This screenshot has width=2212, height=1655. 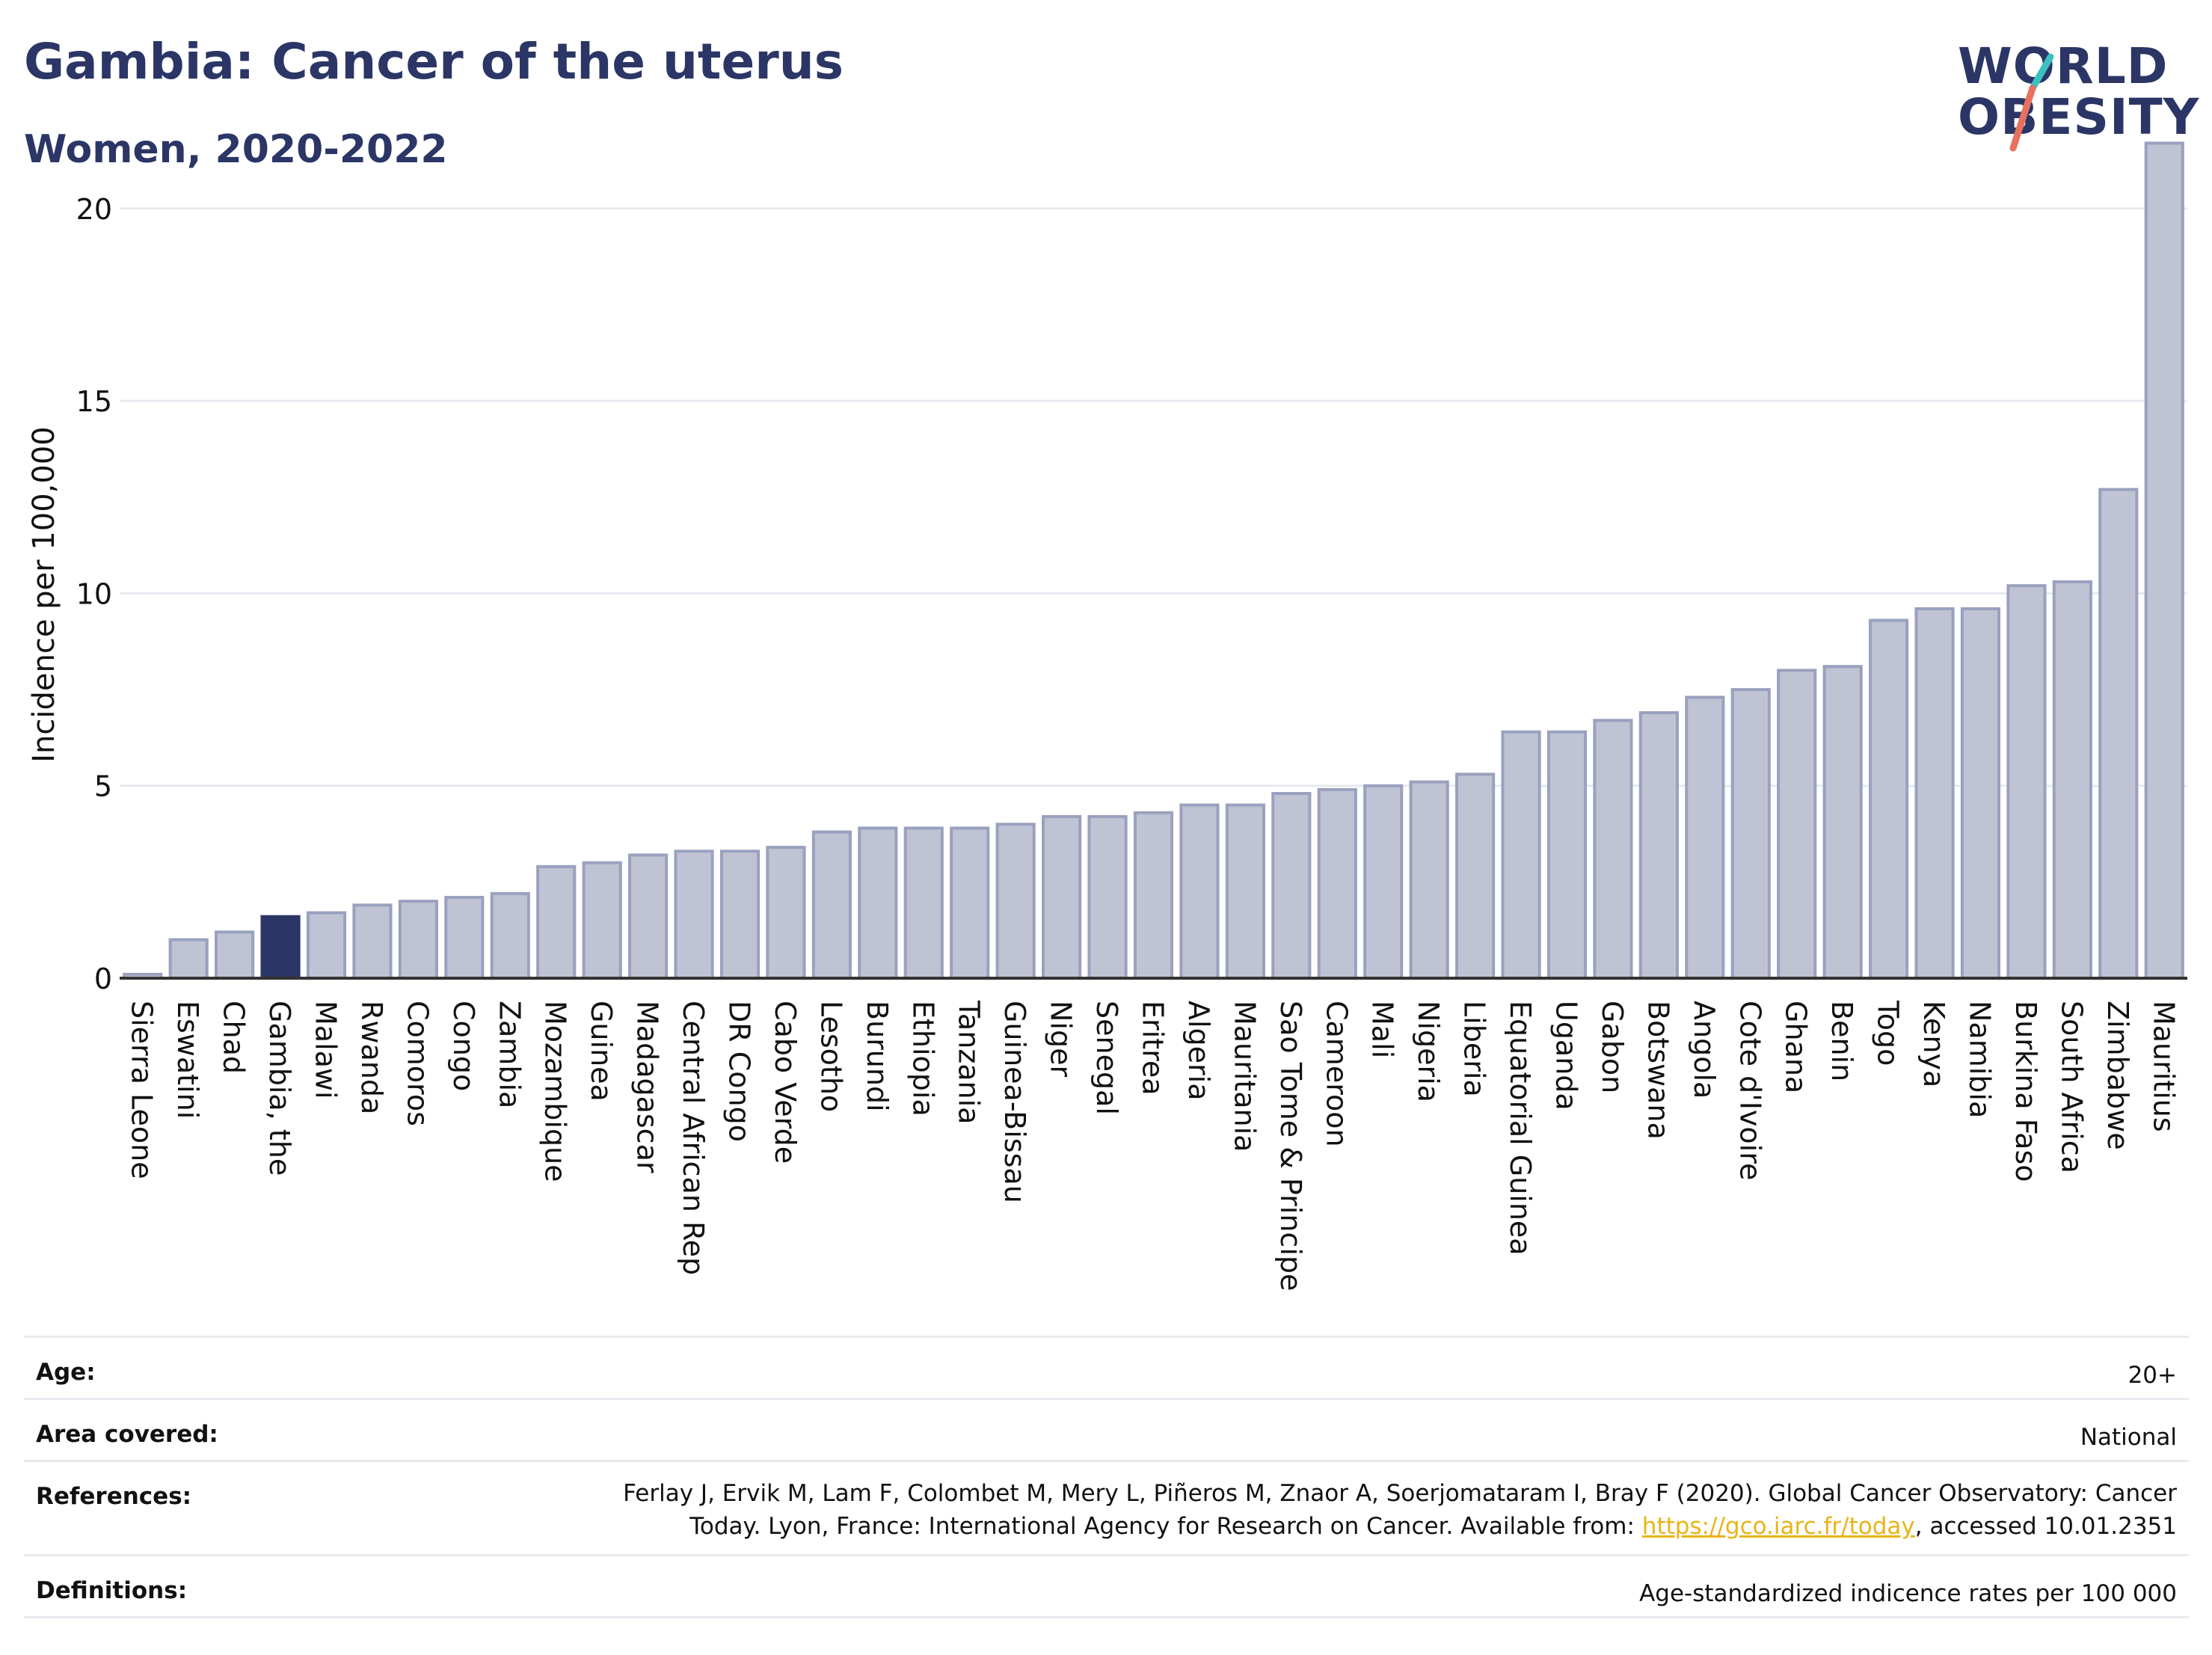 I want to click on x-tick-label: Zambia, so click(x=510, y=1054).